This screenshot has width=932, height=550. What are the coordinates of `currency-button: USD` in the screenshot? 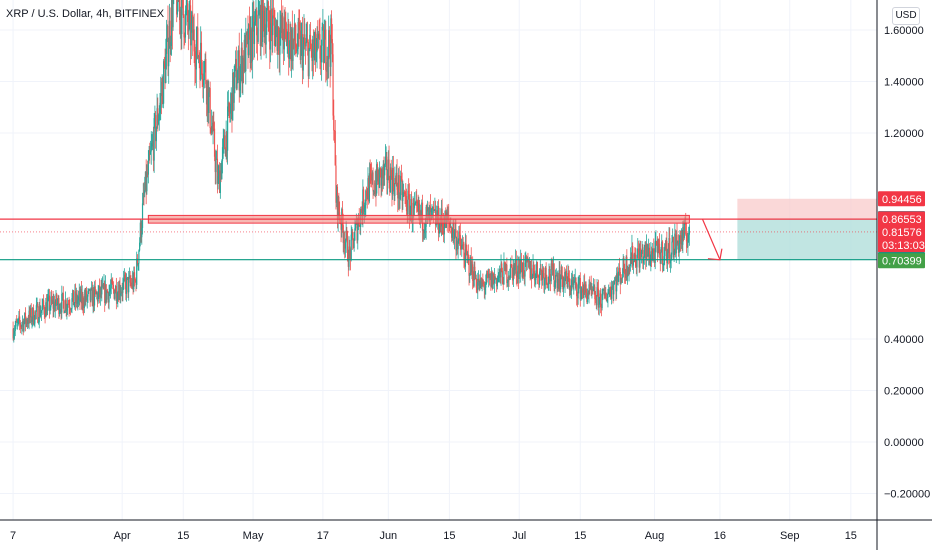 It's located at (906, 16).